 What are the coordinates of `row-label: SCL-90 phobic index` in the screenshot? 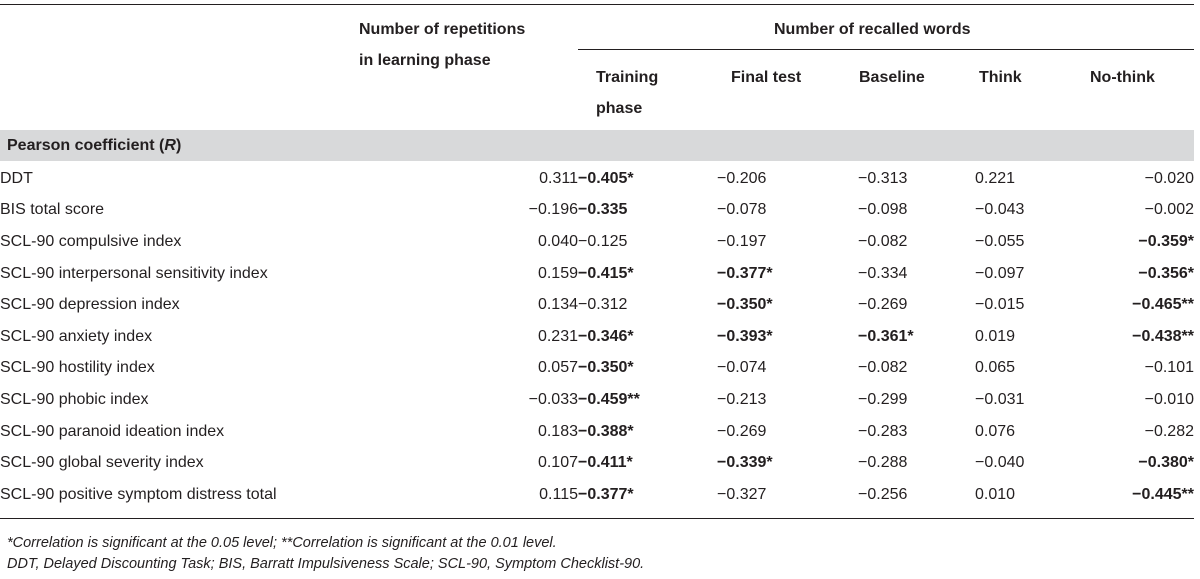 It's located at (74, 399).